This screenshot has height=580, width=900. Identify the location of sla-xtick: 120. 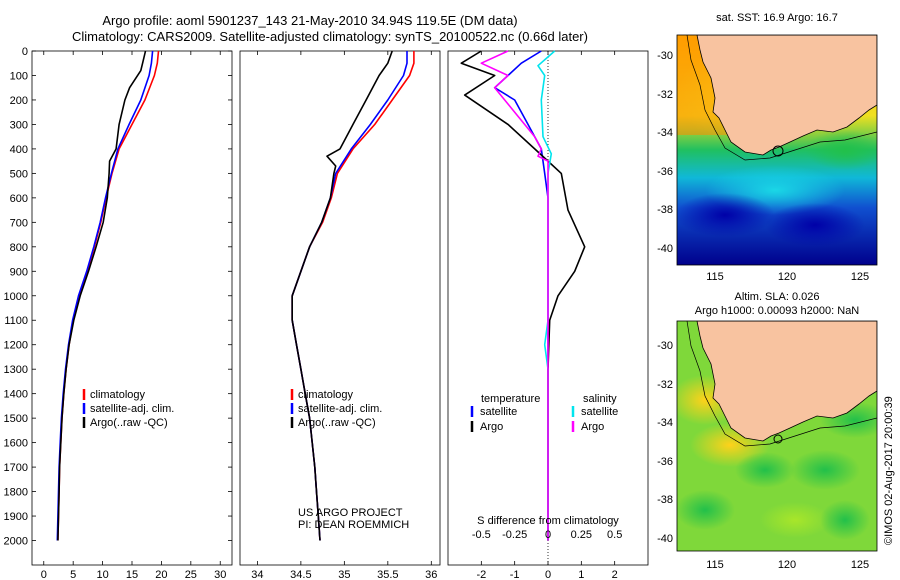
(787, 565).